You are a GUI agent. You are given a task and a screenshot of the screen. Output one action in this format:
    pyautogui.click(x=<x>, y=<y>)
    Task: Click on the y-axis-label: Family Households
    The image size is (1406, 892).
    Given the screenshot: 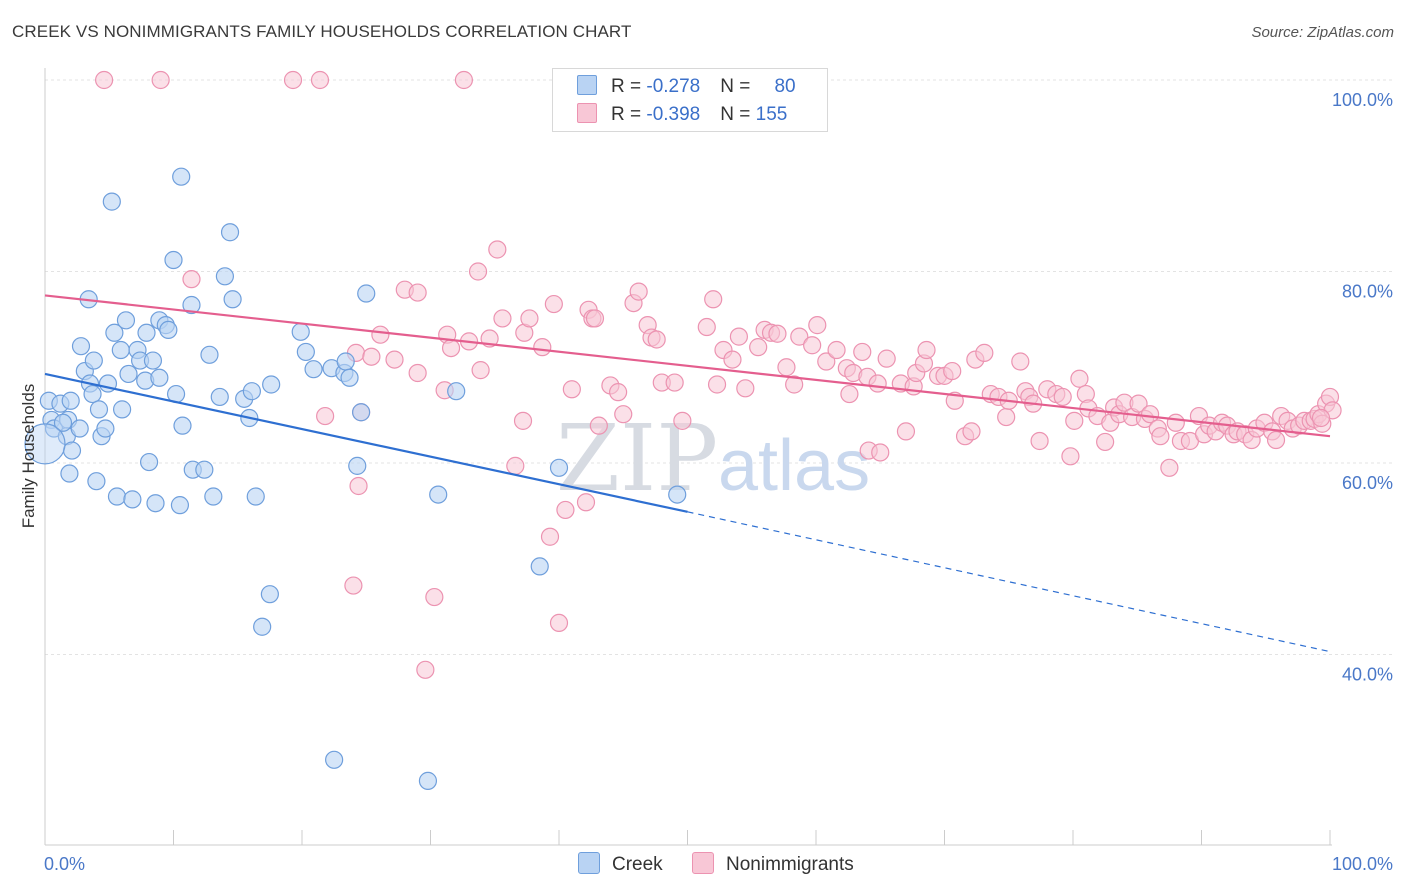 What is the action you would take?
    pyautogui.click(x=28, y=456)
    